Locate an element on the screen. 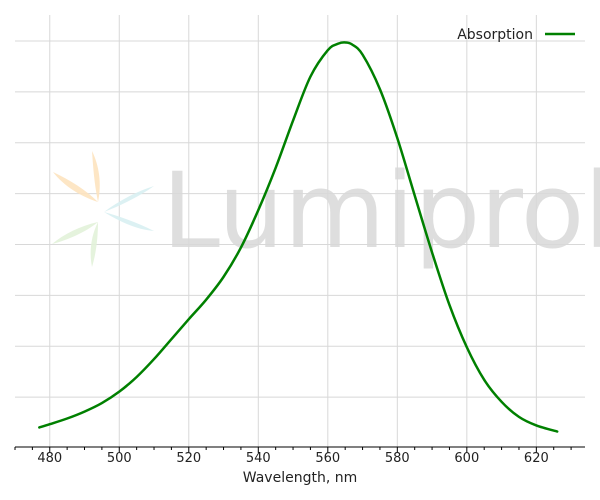 The width and height of the screenshot is (600, 500). x-axis-label: Wavelength, nm is located at coordinates (300, 478).